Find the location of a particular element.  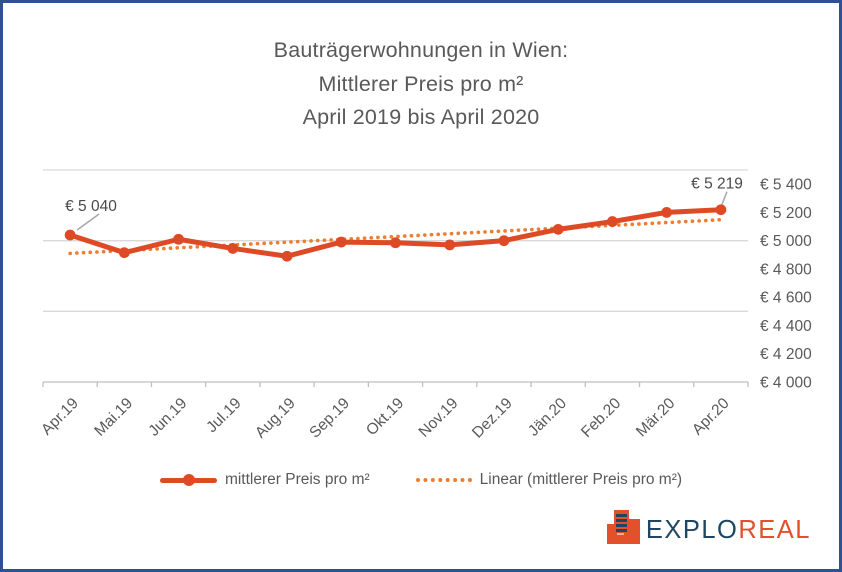

logo-text-explo: EXPLO is located at coordinates (692, 530).